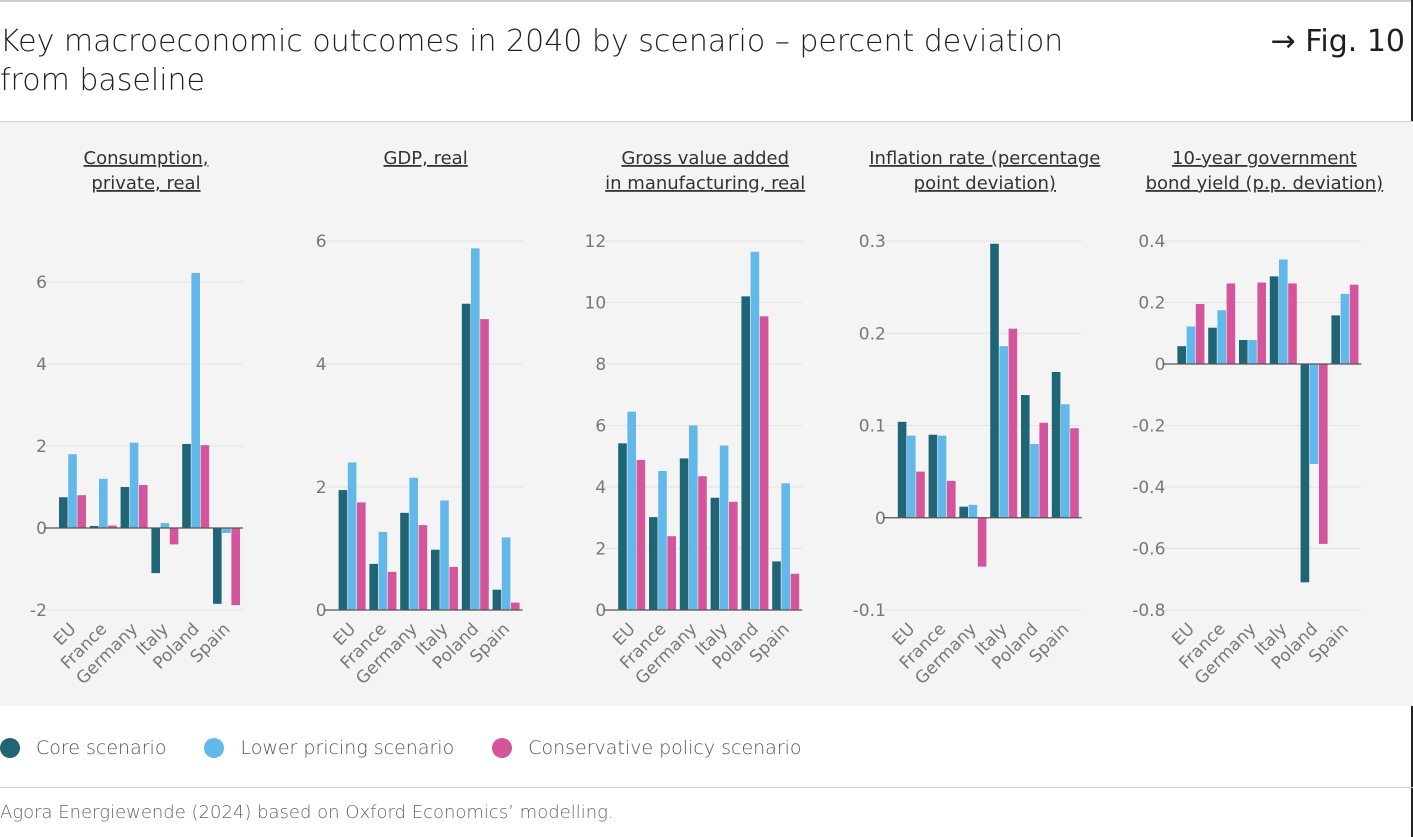 The image size is (1413, 837). What do you see at coordinates (872, 242) in the screenshot?
I see `y-tick-label: 0.3` at bounding box center [872, 242].